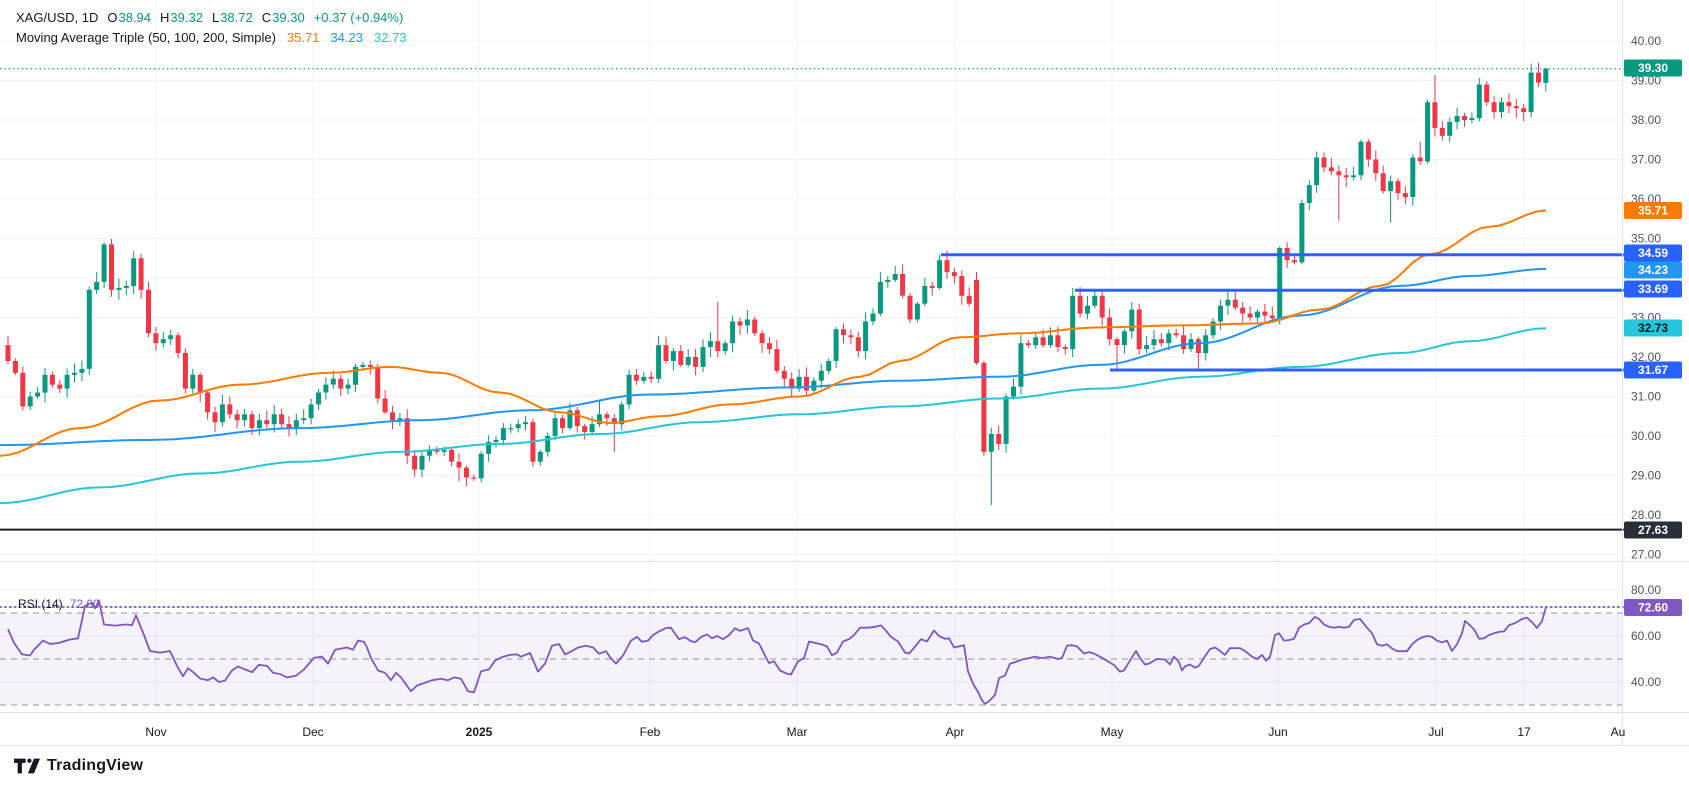 This screenshot has height=787, width=1689. What do you see at coordinates (95, 765) in the screenshot?
I see `tradingview-logo-text: TradingView` at bounding box center [95, 765].